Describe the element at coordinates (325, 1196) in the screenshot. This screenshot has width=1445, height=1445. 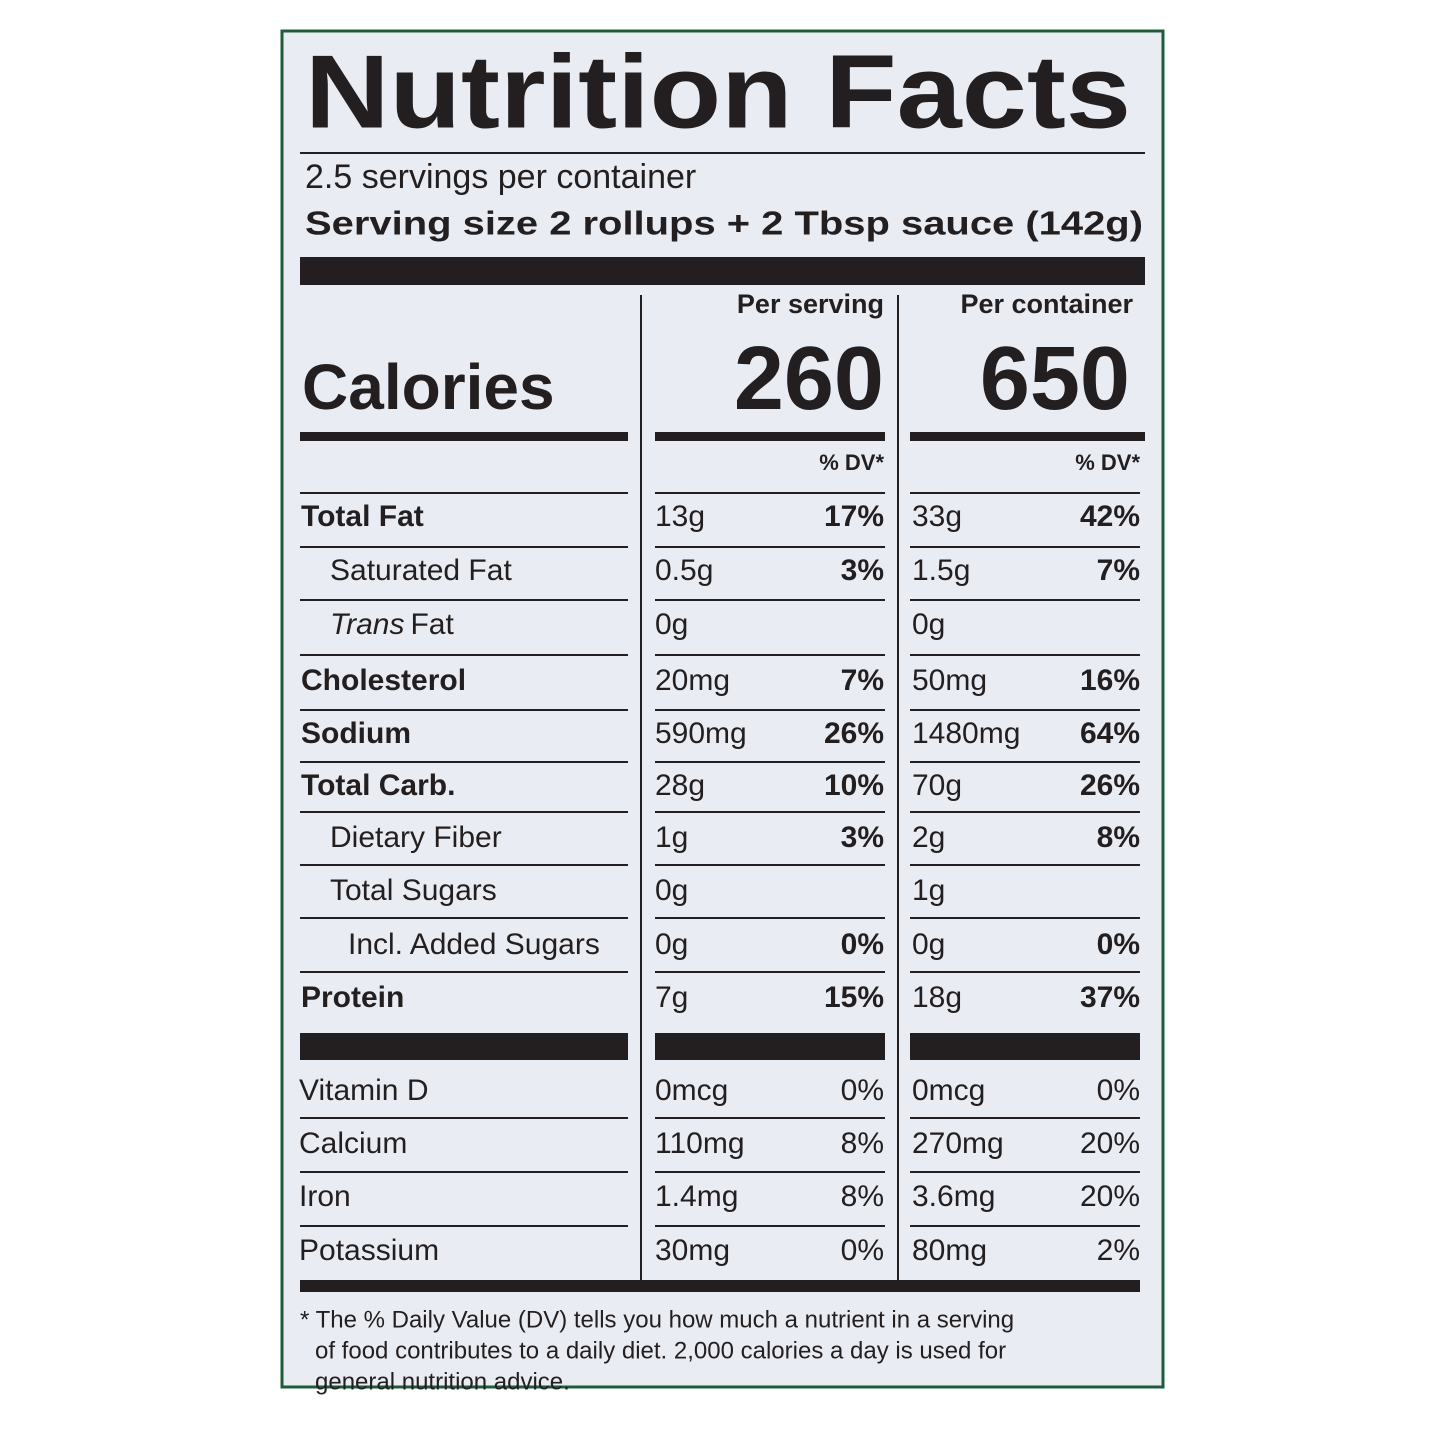
I see `vitamin-label: Iron` at that location.